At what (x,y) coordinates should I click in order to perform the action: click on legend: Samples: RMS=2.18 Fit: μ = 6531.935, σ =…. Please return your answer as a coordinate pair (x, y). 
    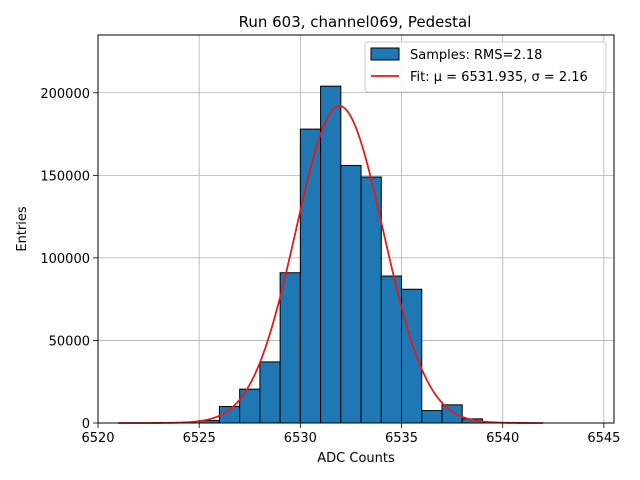
    Looking at the image, I should click on (485, 67).